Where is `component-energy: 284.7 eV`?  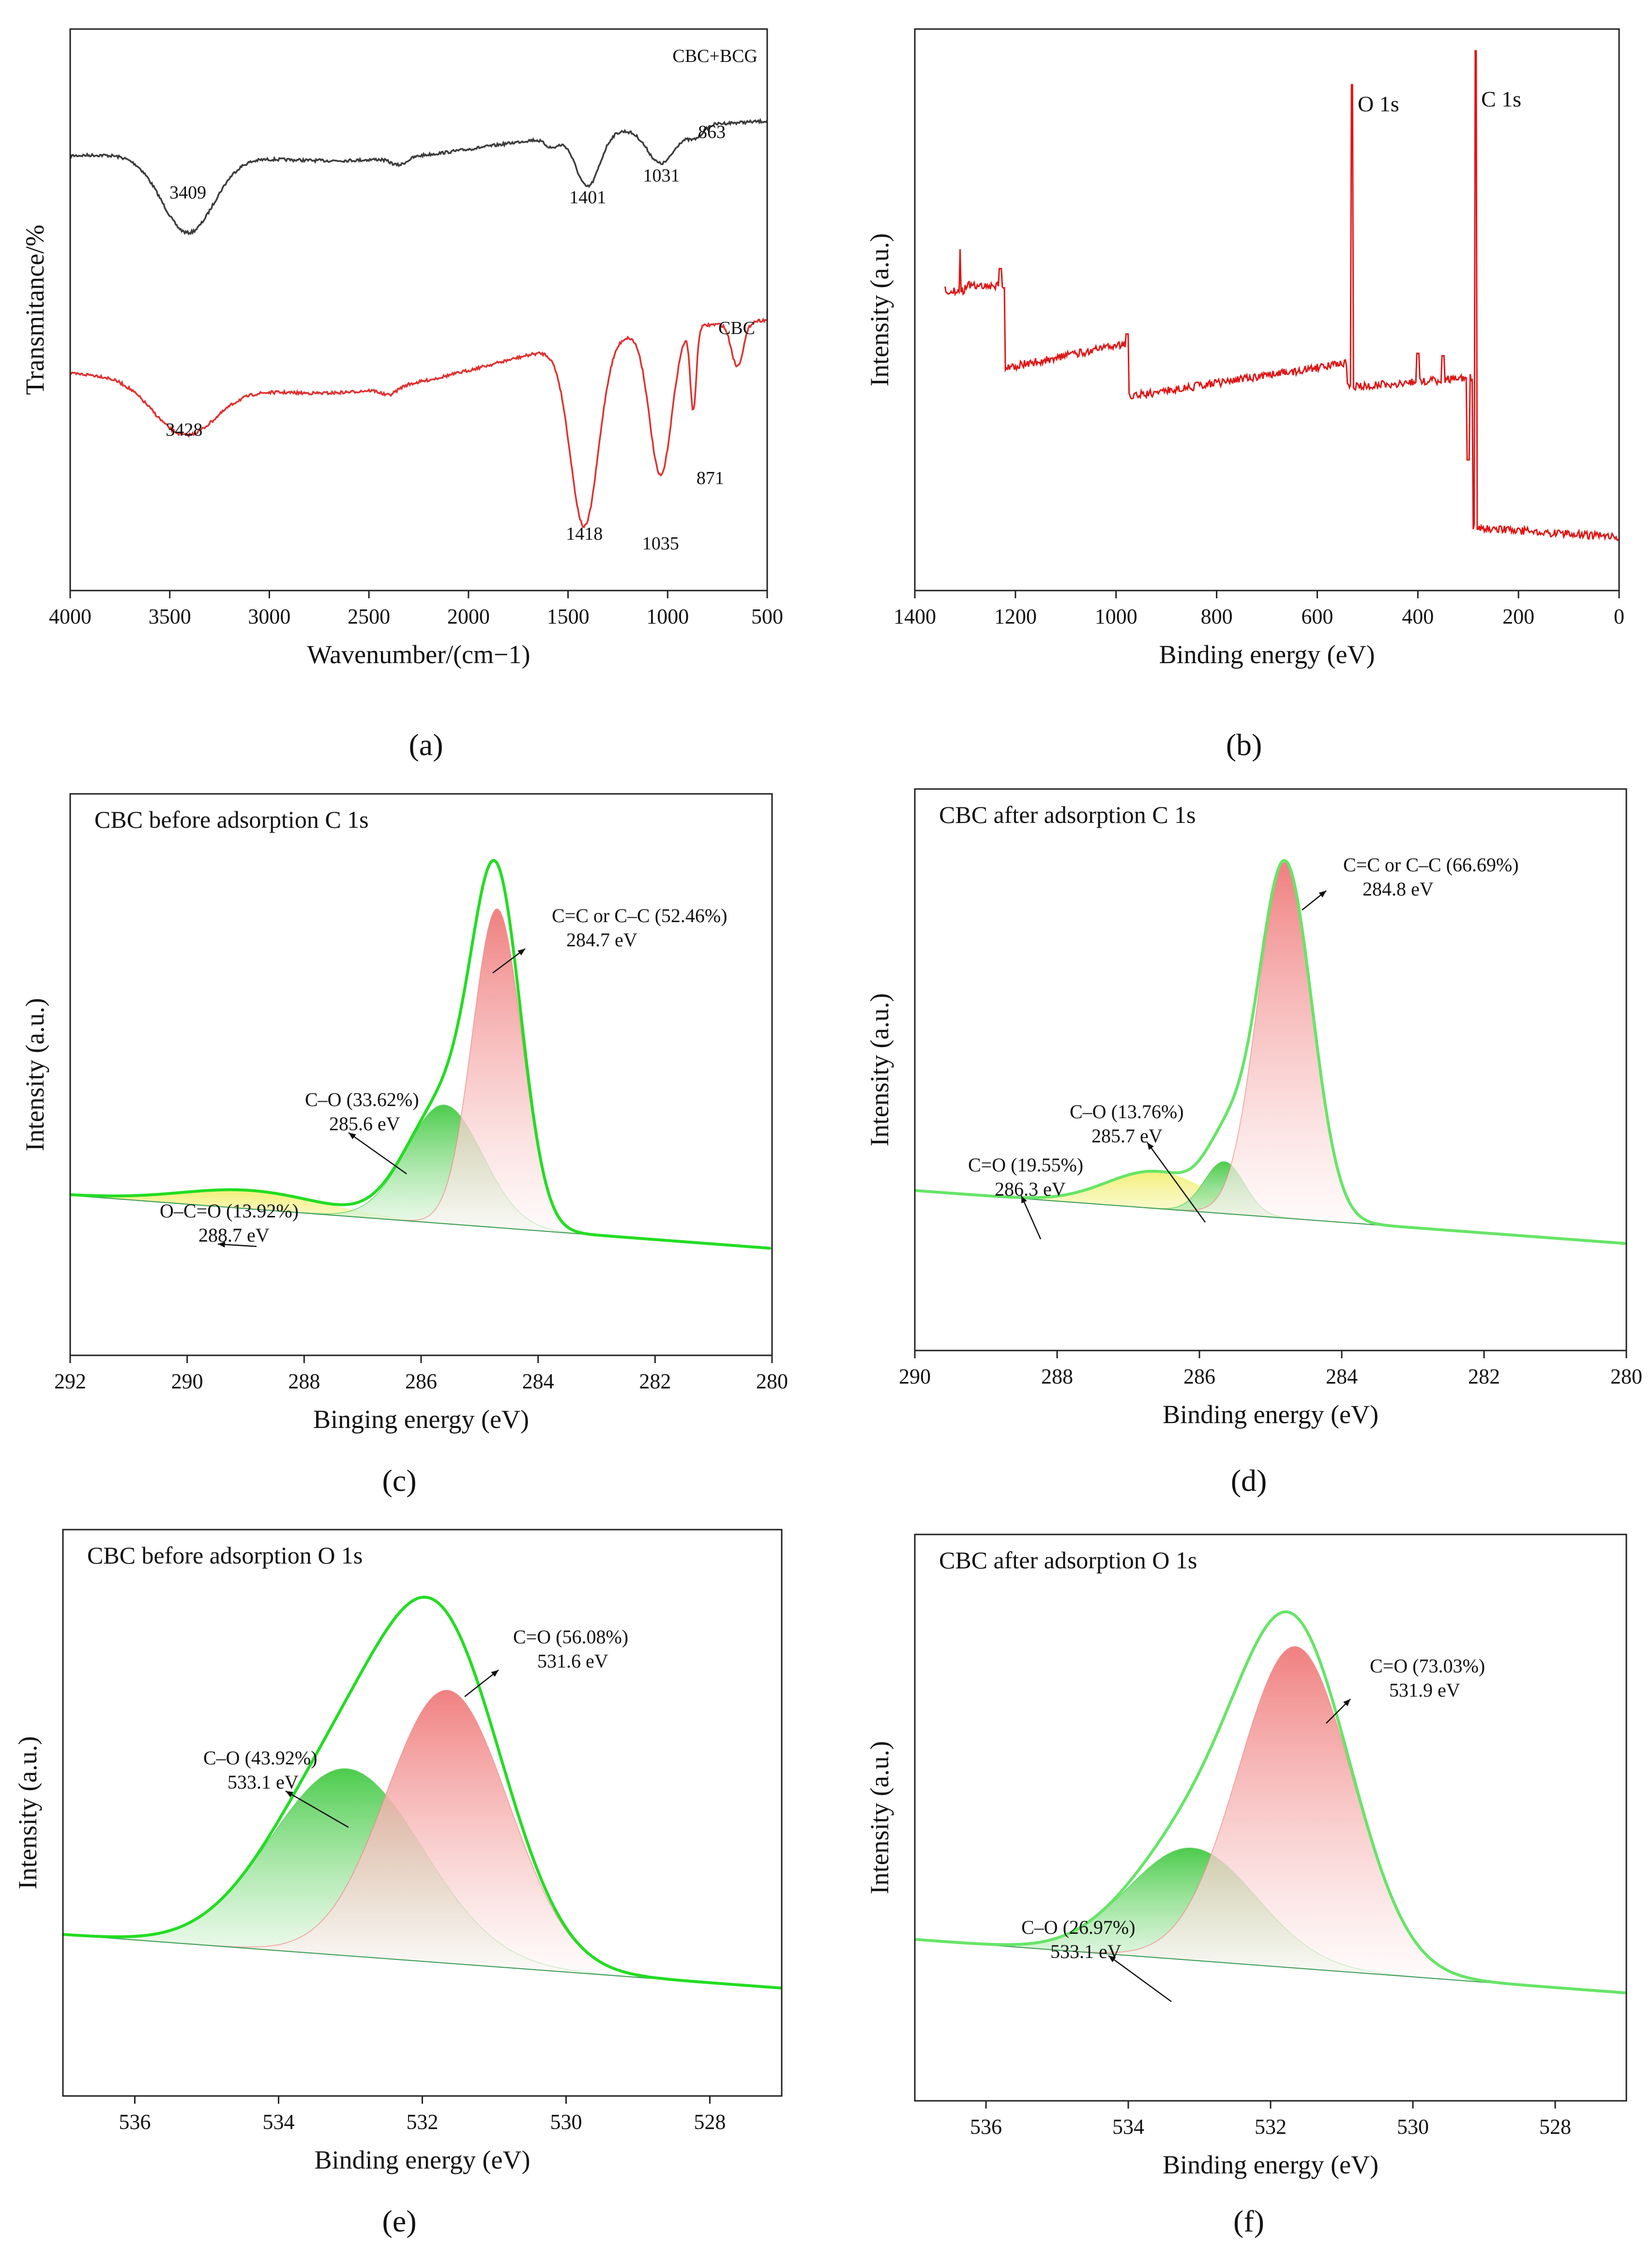
component-energy: 284.7 eV is located at coordinates (601, 940).